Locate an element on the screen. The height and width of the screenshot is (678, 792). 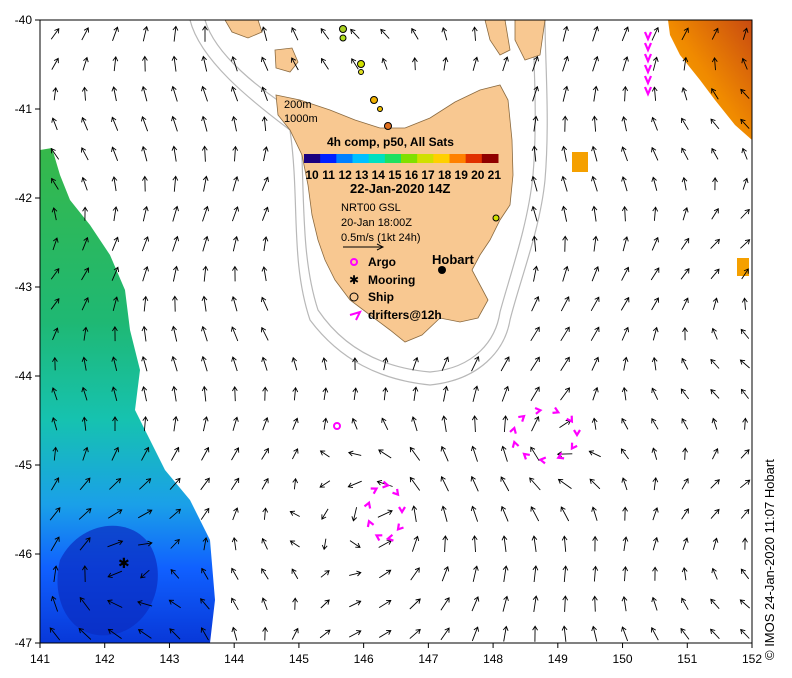
y-tick-label: -45 is located at coordinates (24, 465).